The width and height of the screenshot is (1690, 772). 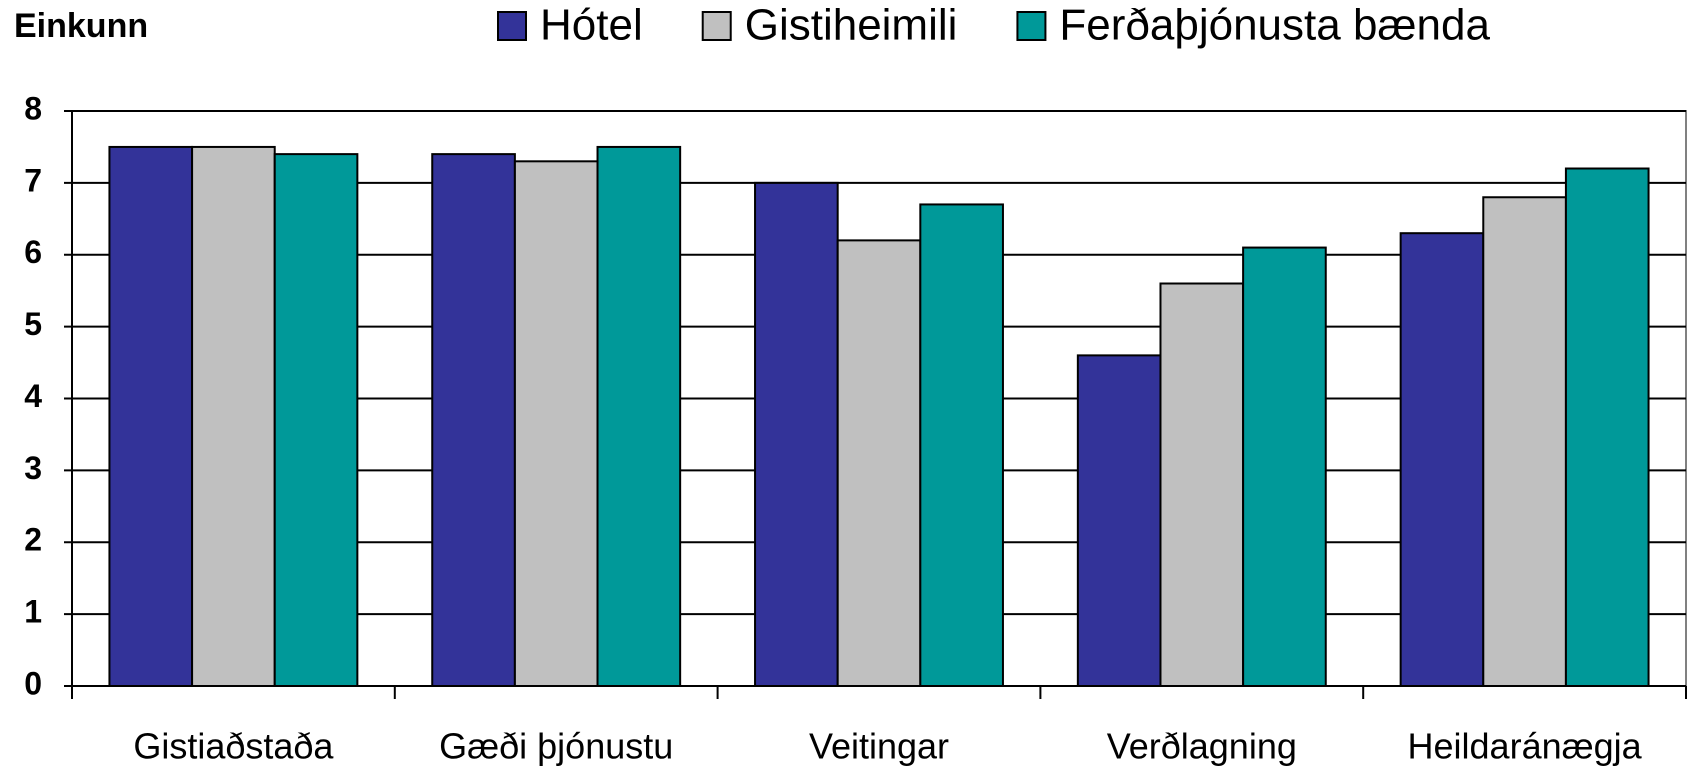 What do you see at coordinates (1274, 25) in the screenshot?
I see `legend-label: Ferðaþjónusta bænda` at bounding box center [1274, 25].